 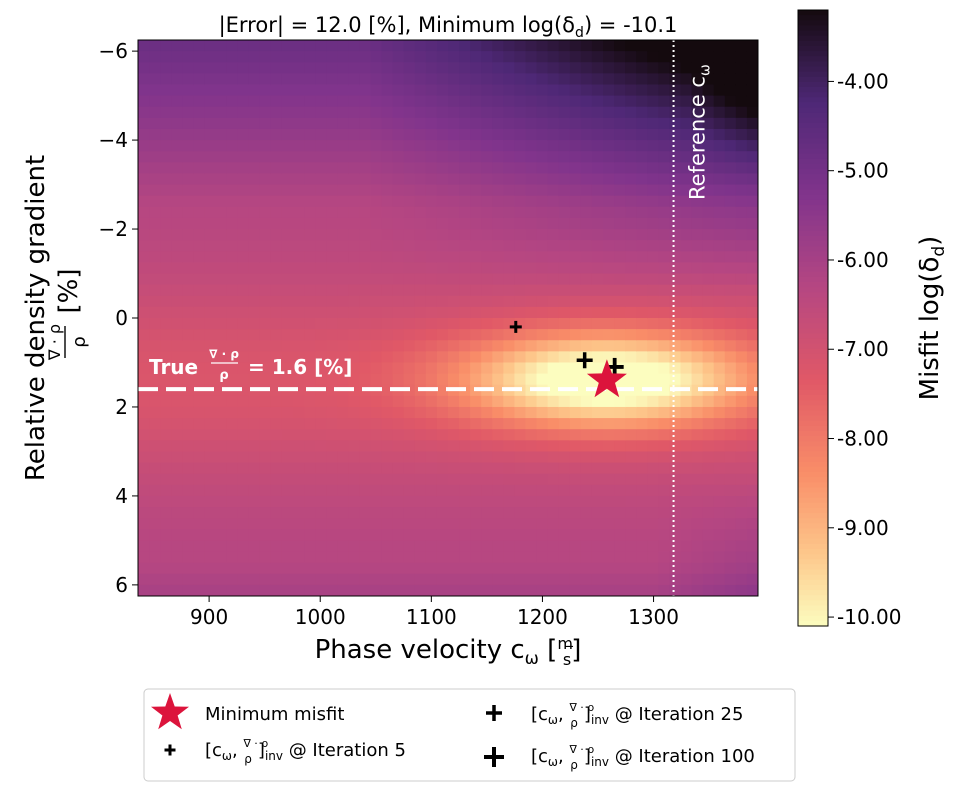 What do you see at coordinates (431, 617) in the screenshot?
I see `x-tick-label: 1100` at bounding box center [431, 617].